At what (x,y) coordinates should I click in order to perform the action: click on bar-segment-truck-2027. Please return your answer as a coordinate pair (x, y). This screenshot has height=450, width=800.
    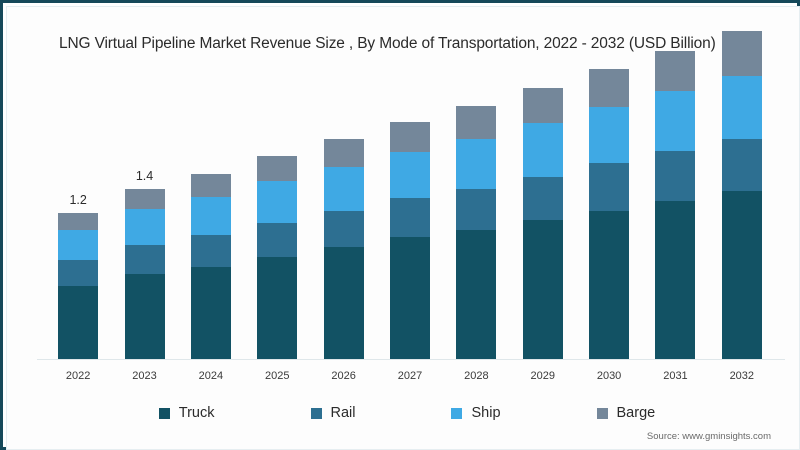
    Looking at the image, I should click on (410, 298).